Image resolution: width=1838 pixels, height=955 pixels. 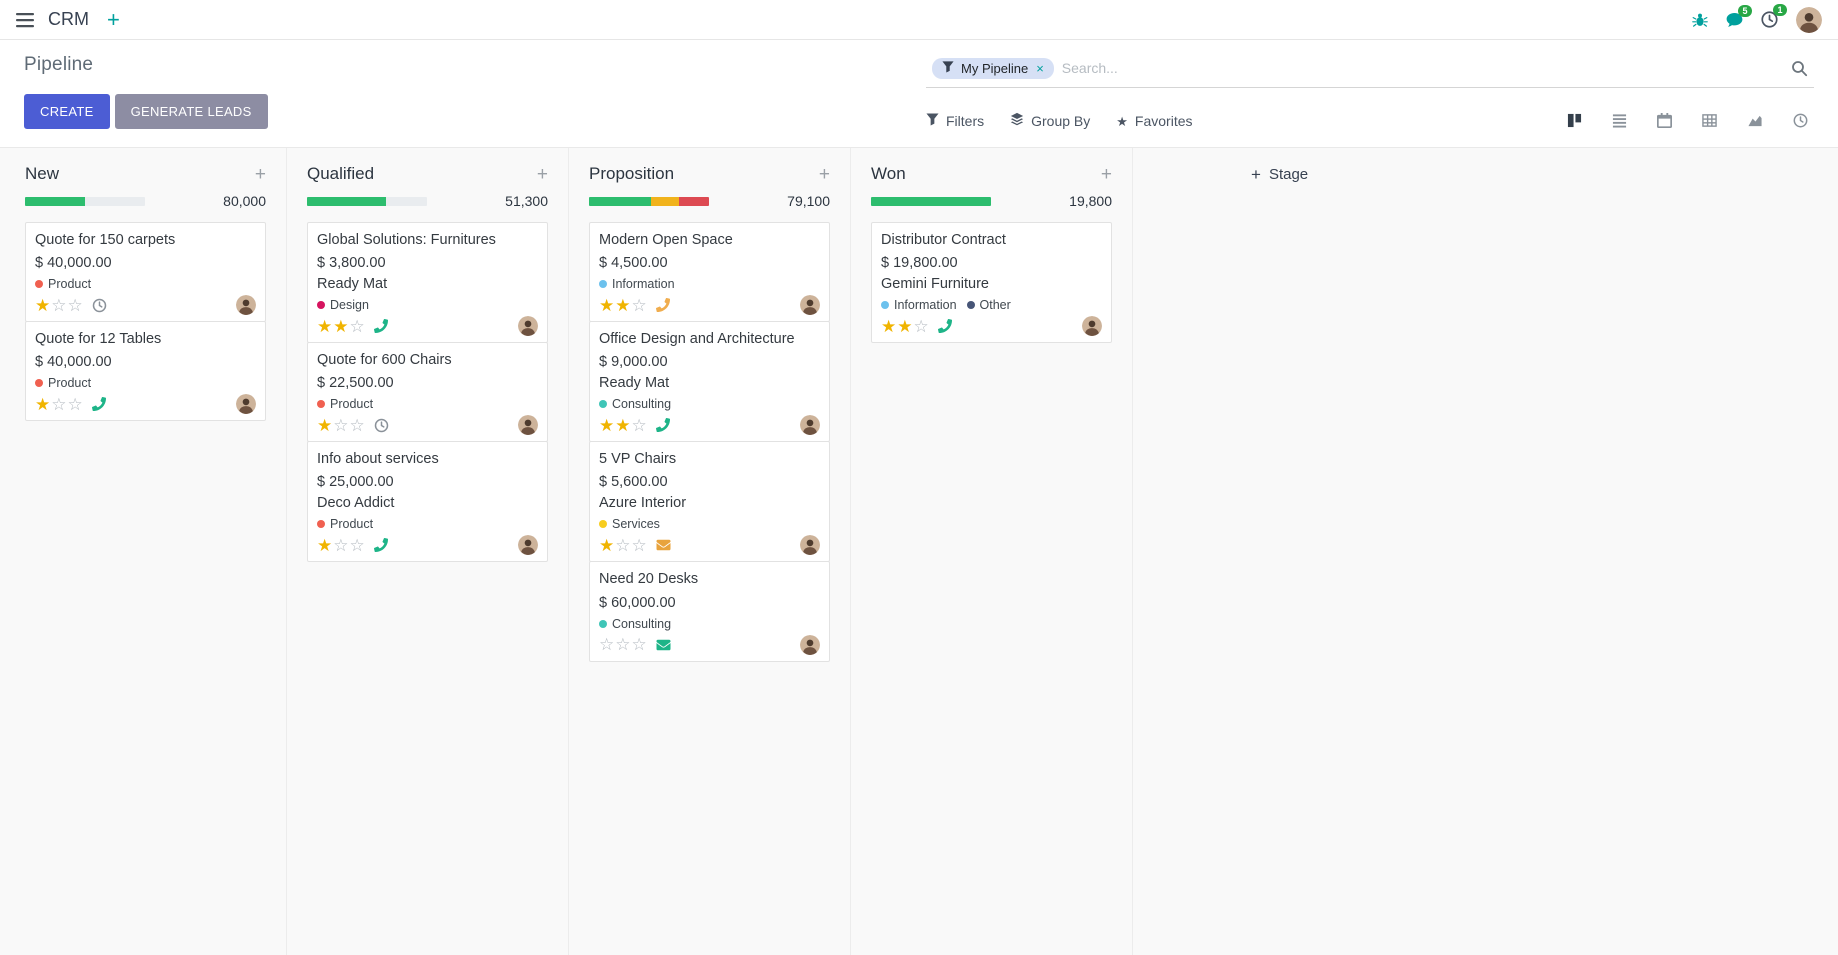 I want to click on activities-icon: 1, so click(x=1774, y=16).